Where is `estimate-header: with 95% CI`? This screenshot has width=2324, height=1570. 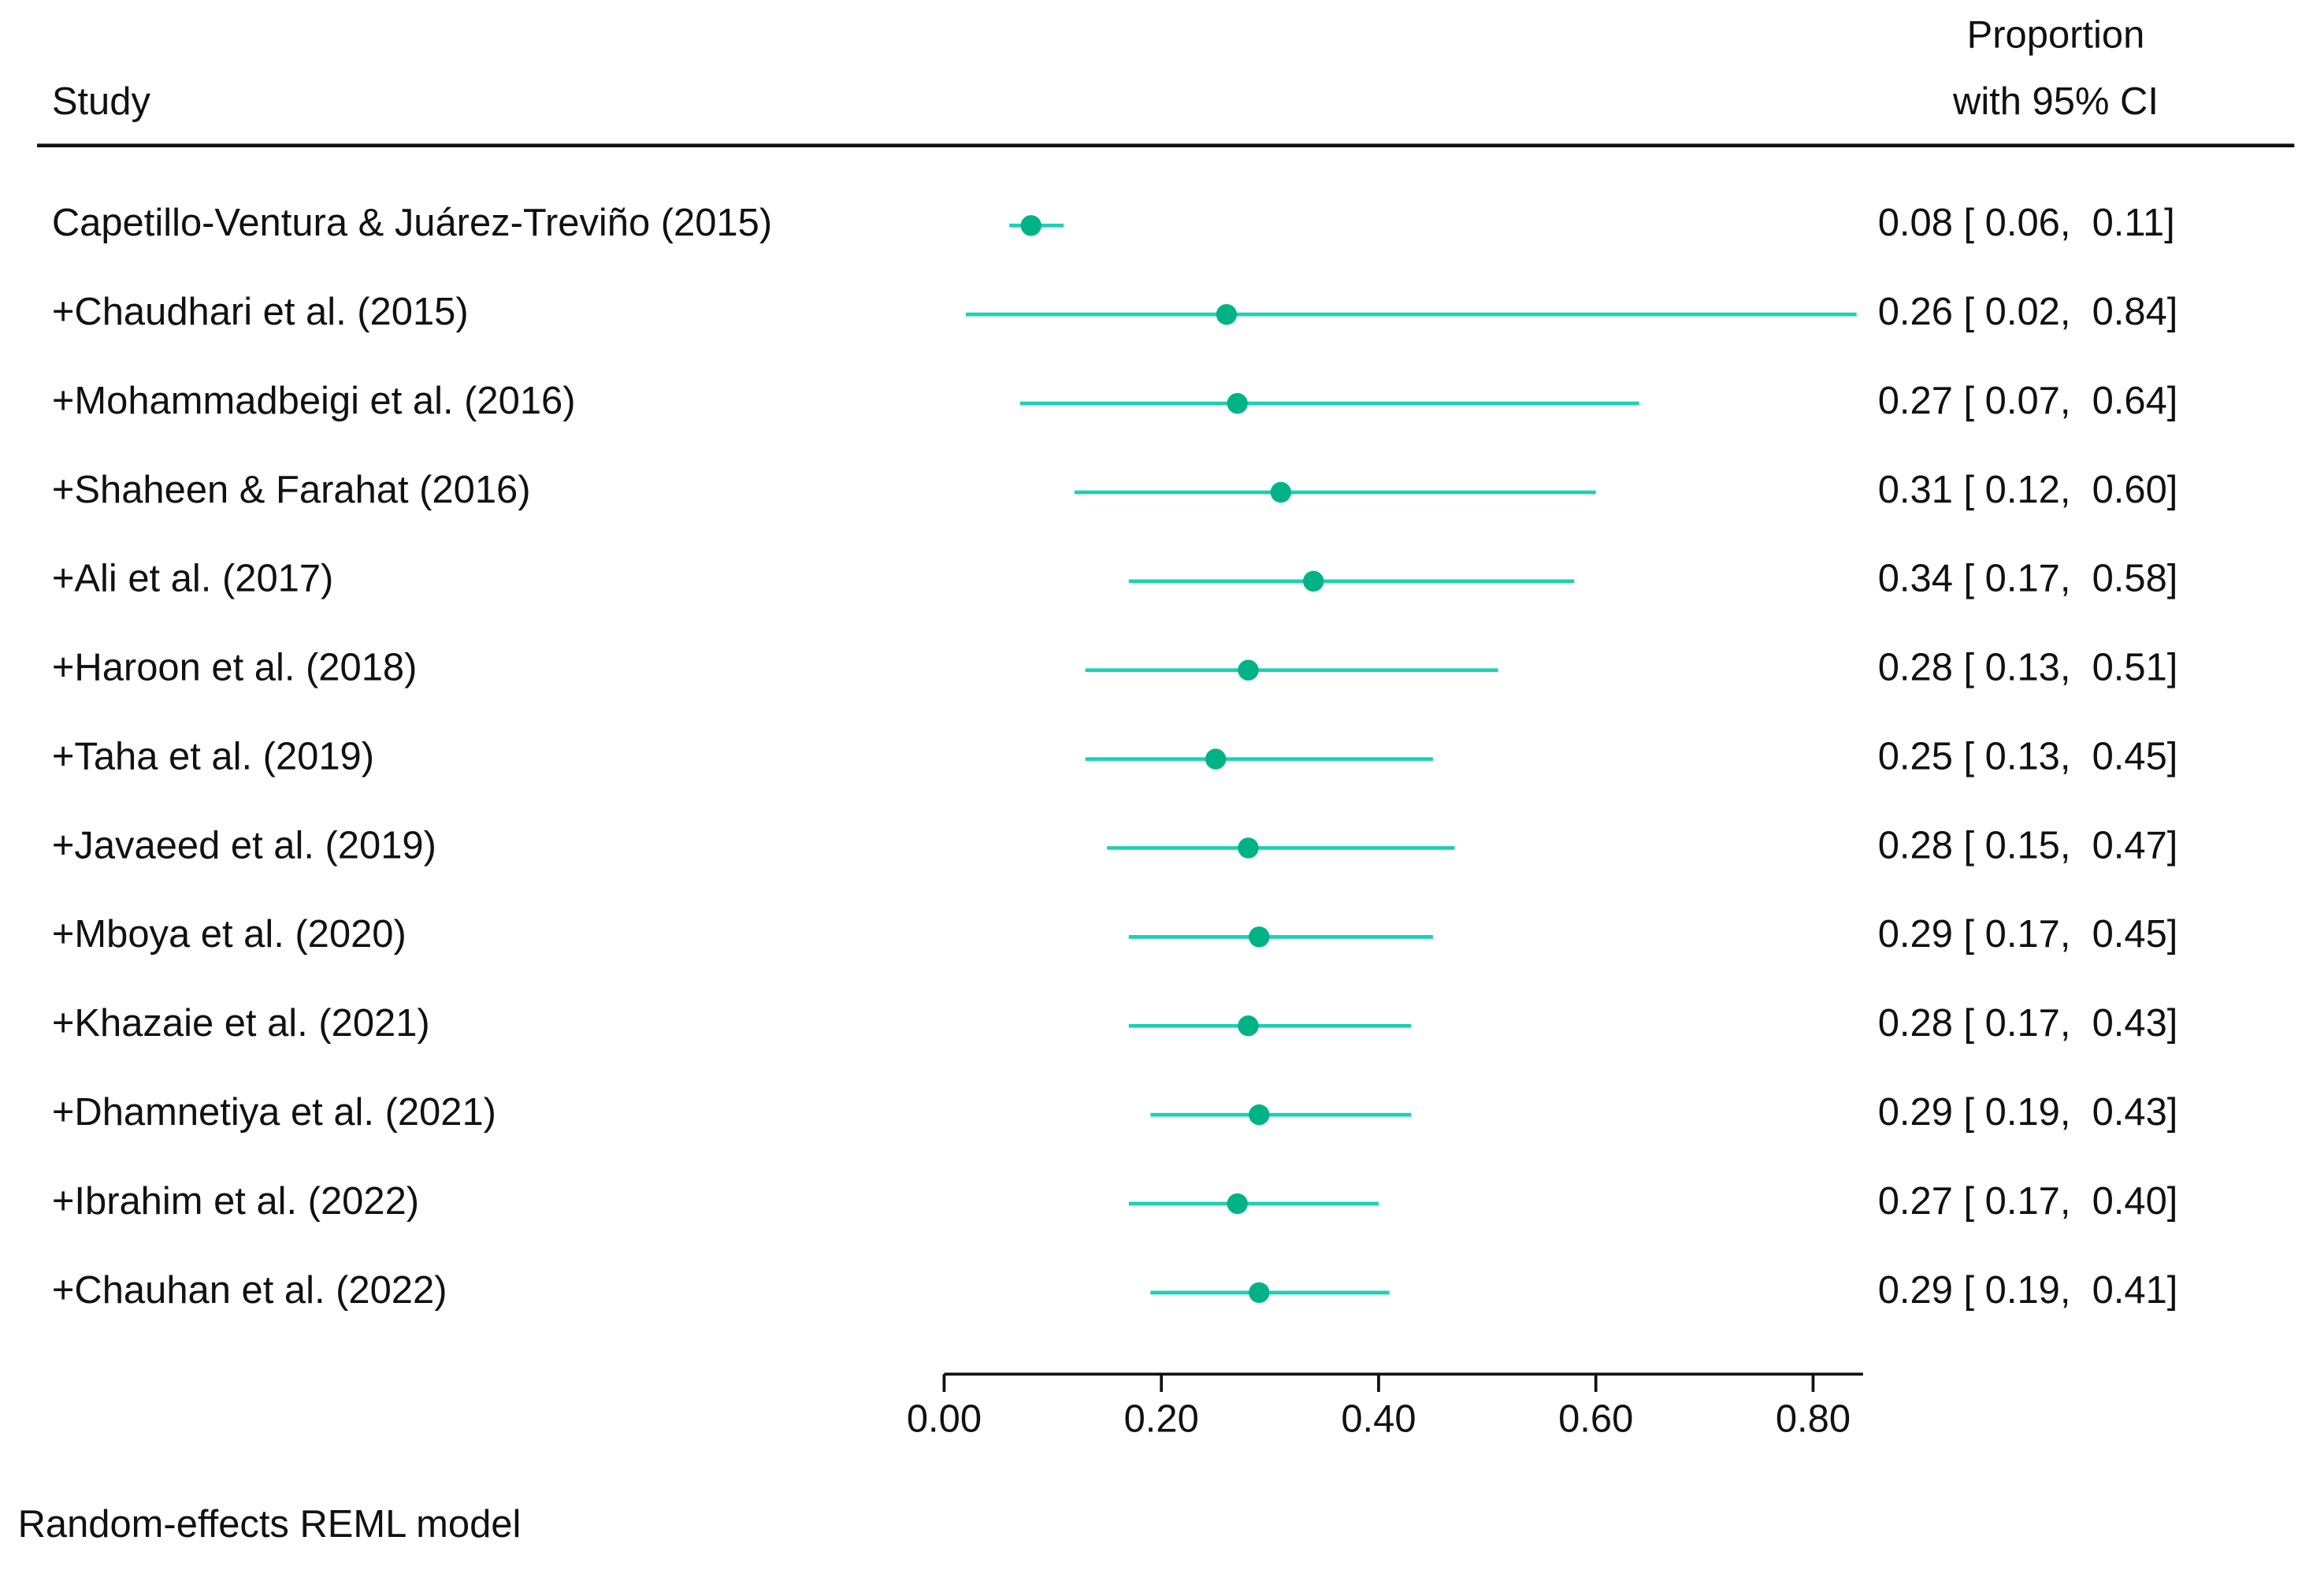 estimate-header: with 95% CI is located at coordinates (2055, 101).